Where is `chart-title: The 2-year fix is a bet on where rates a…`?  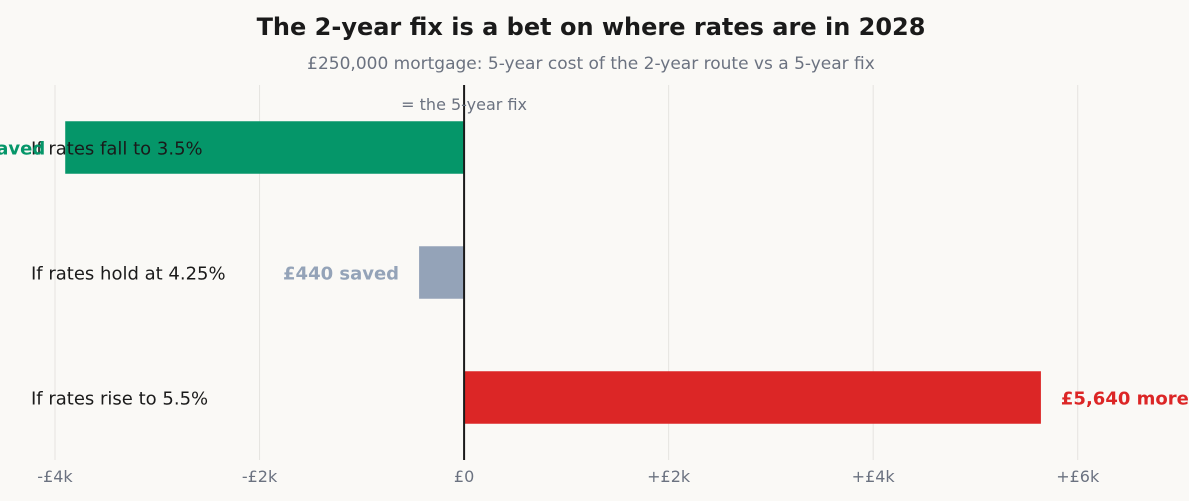 chart-title: The 2-year fix is a bet on where rates a… is located at coordinates (591, 27).